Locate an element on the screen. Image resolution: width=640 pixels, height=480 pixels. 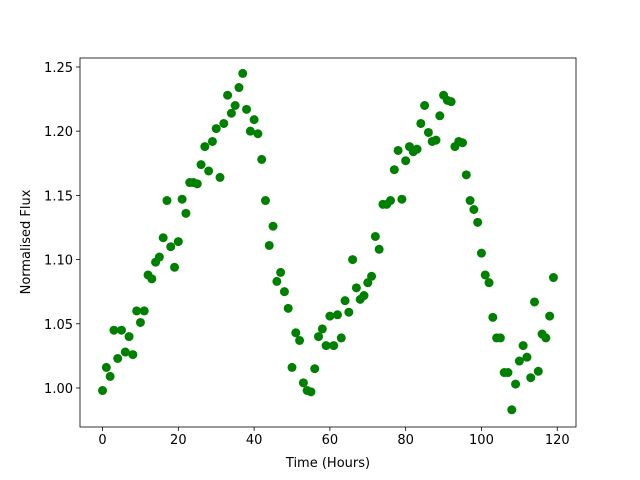
y-tick-label: 1.10 is located at coordinates (58, 261).